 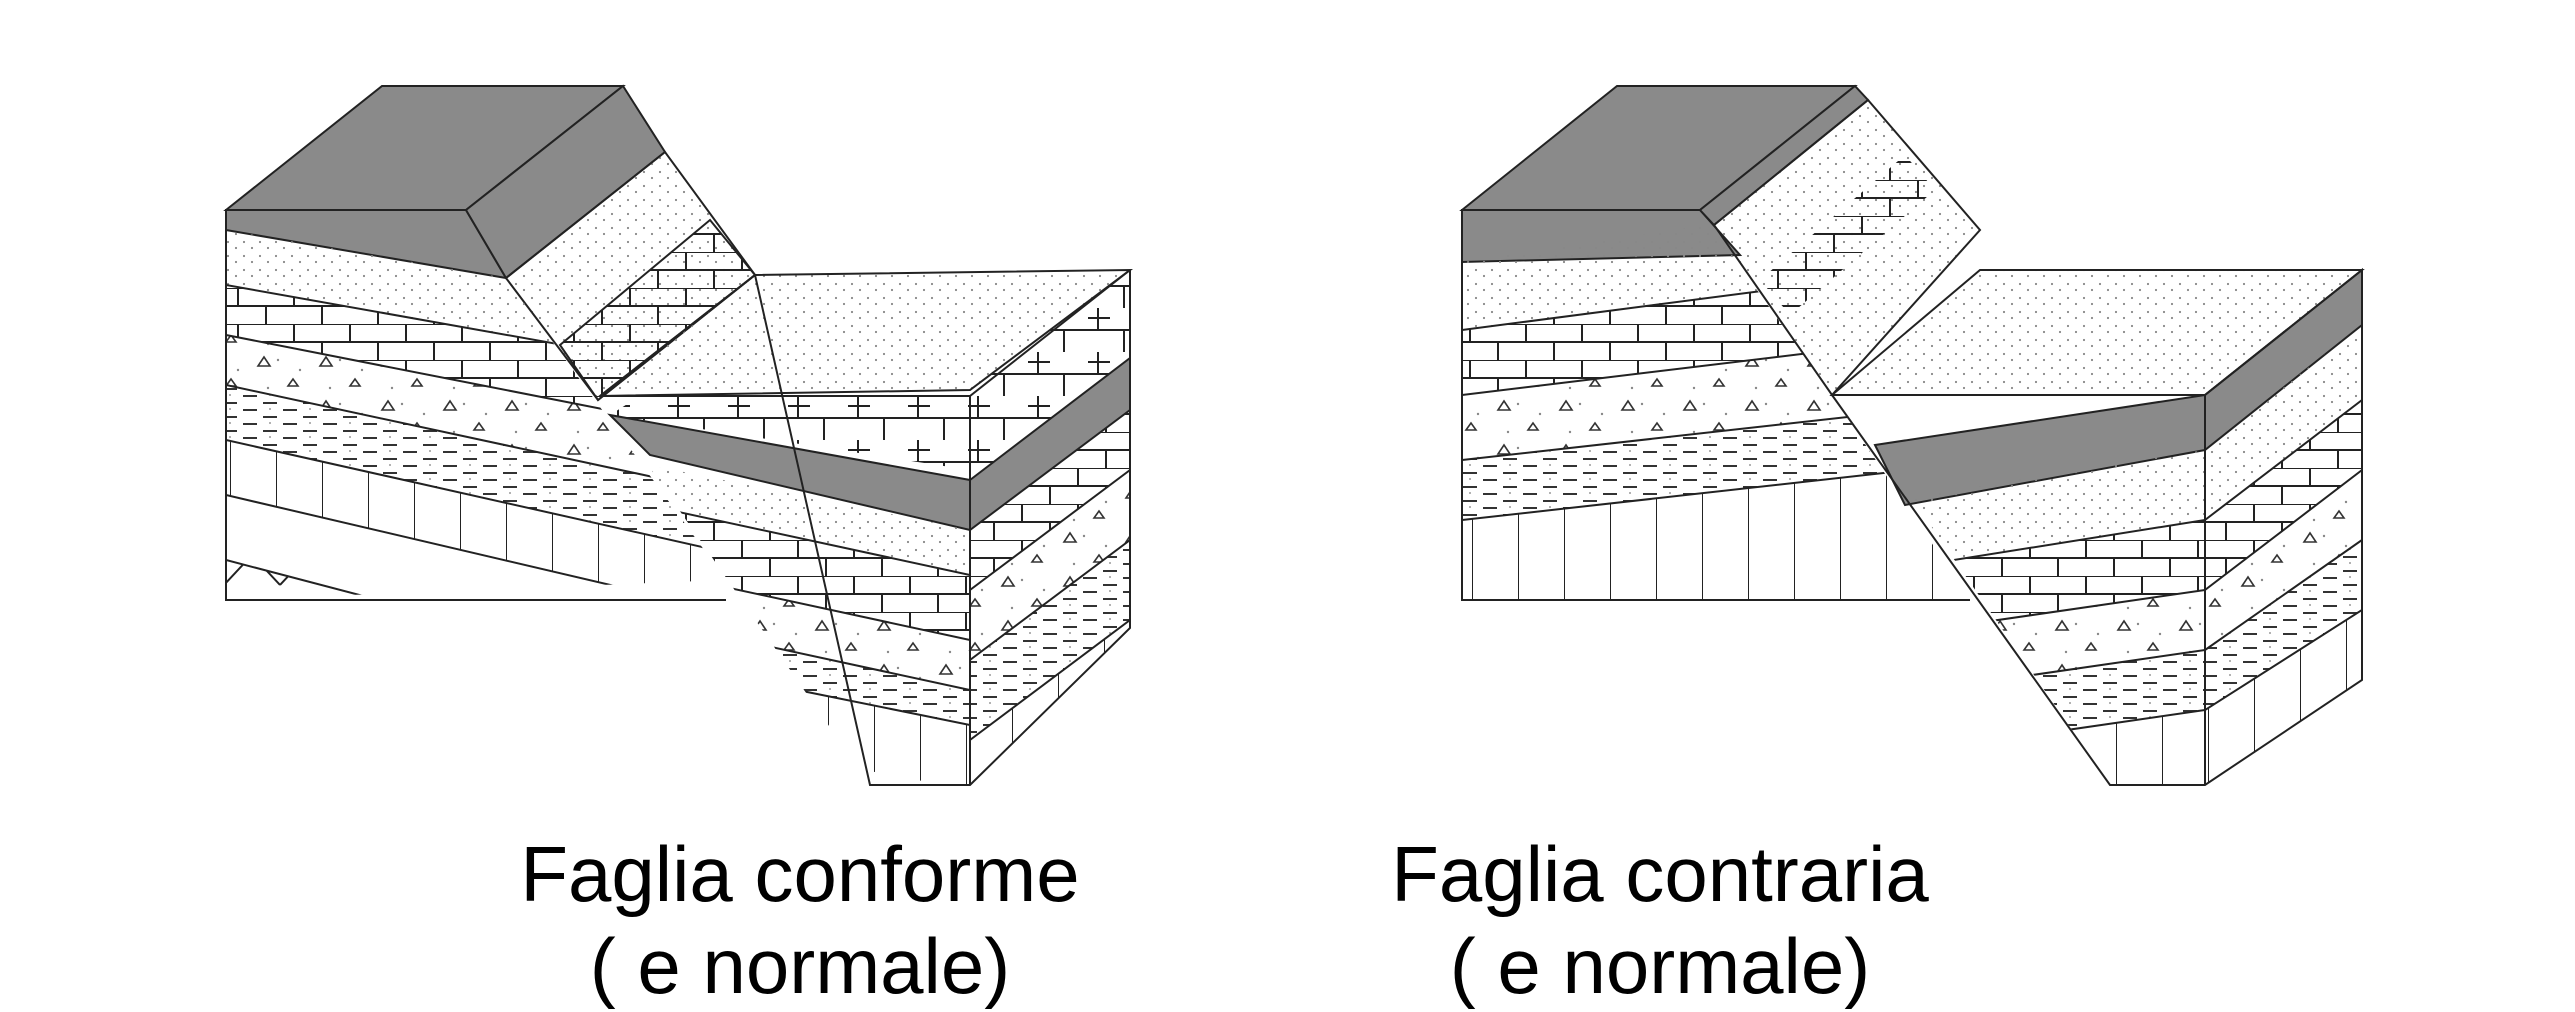 What do you see at coordinates (800, 874) in the screenshot?
I see `caption-line-1: Faglia conforme` at bounding box center [800, 874].